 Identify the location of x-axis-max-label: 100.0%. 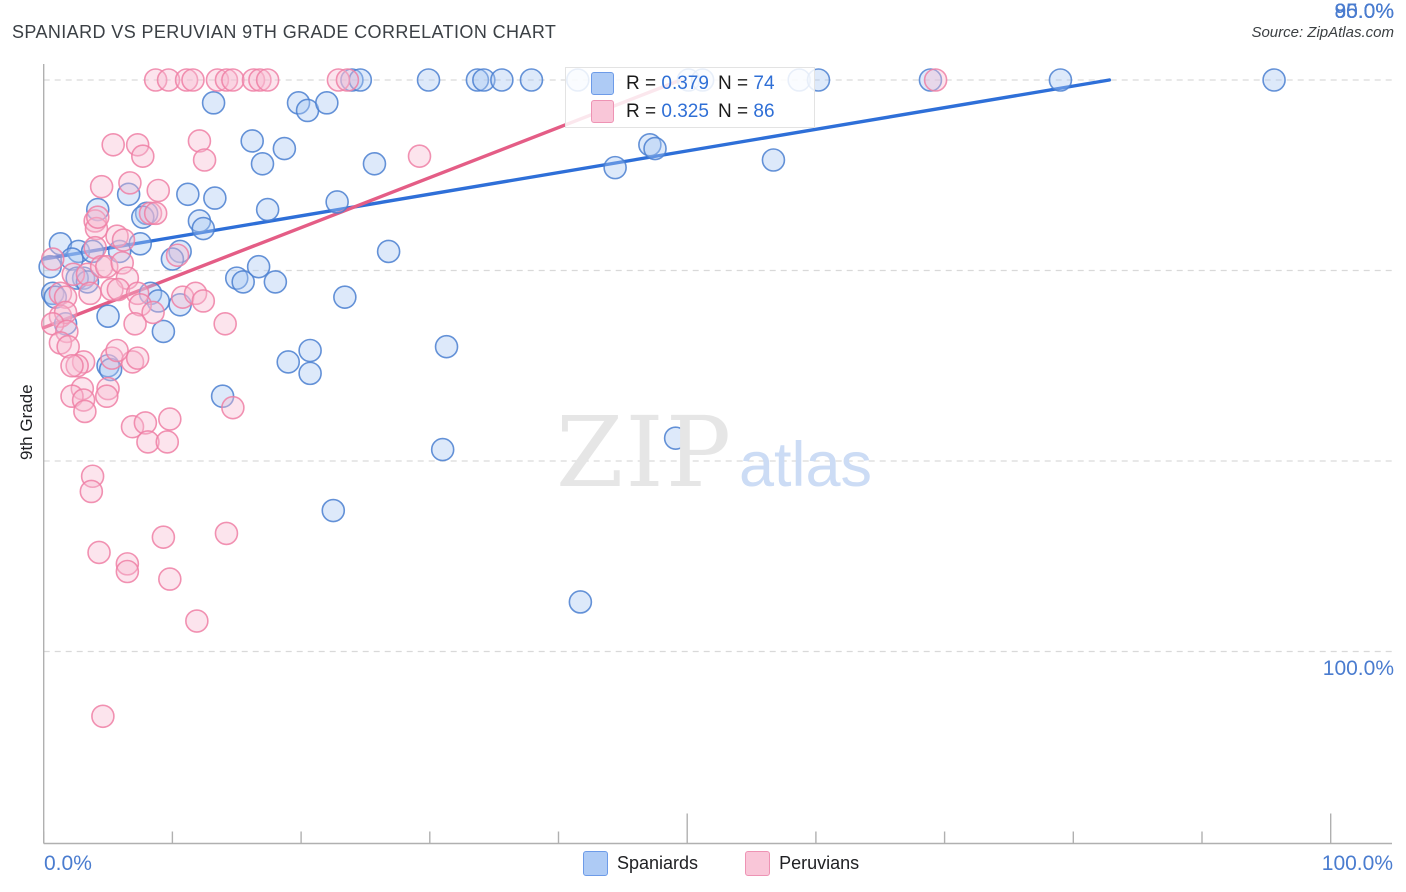
(1357, 863).